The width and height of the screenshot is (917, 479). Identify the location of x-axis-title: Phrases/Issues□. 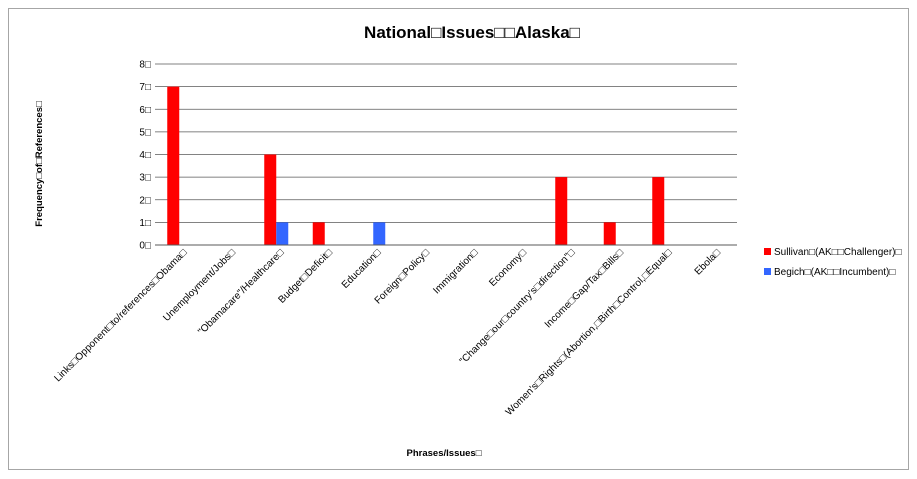
(444, 453).